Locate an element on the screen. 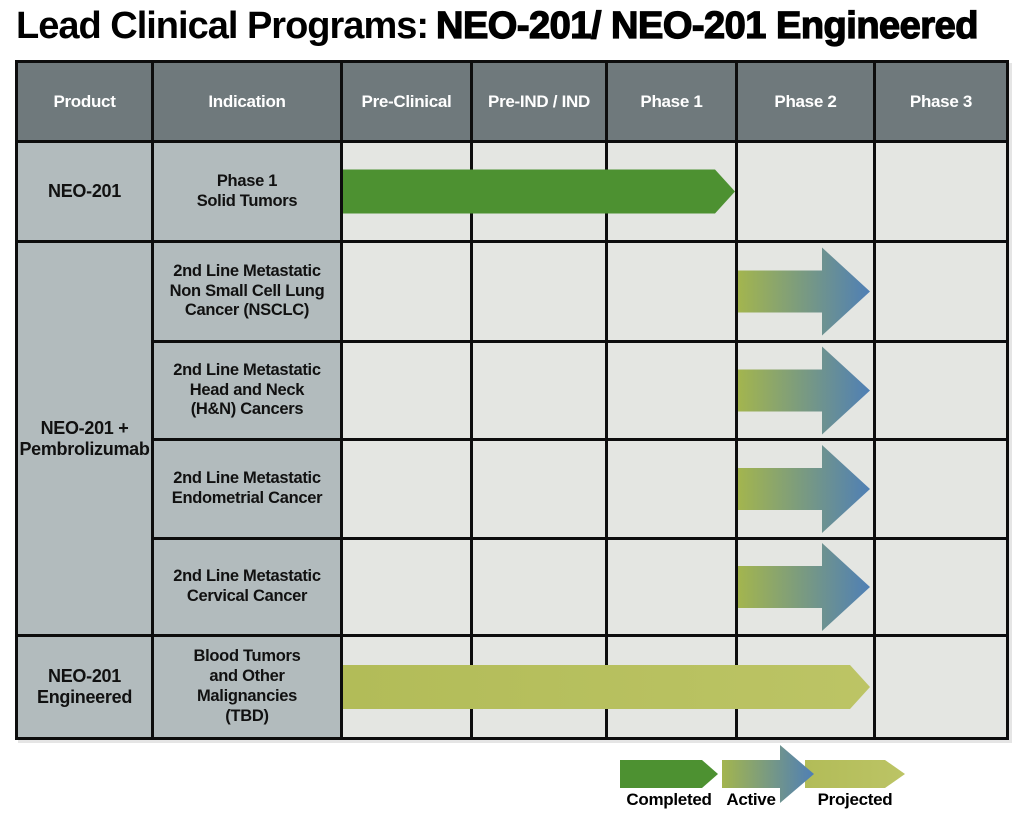 This screenshot has height=824, width=1024. column-header-phase-1: Phase 1 is located at coordinates (671, 101).